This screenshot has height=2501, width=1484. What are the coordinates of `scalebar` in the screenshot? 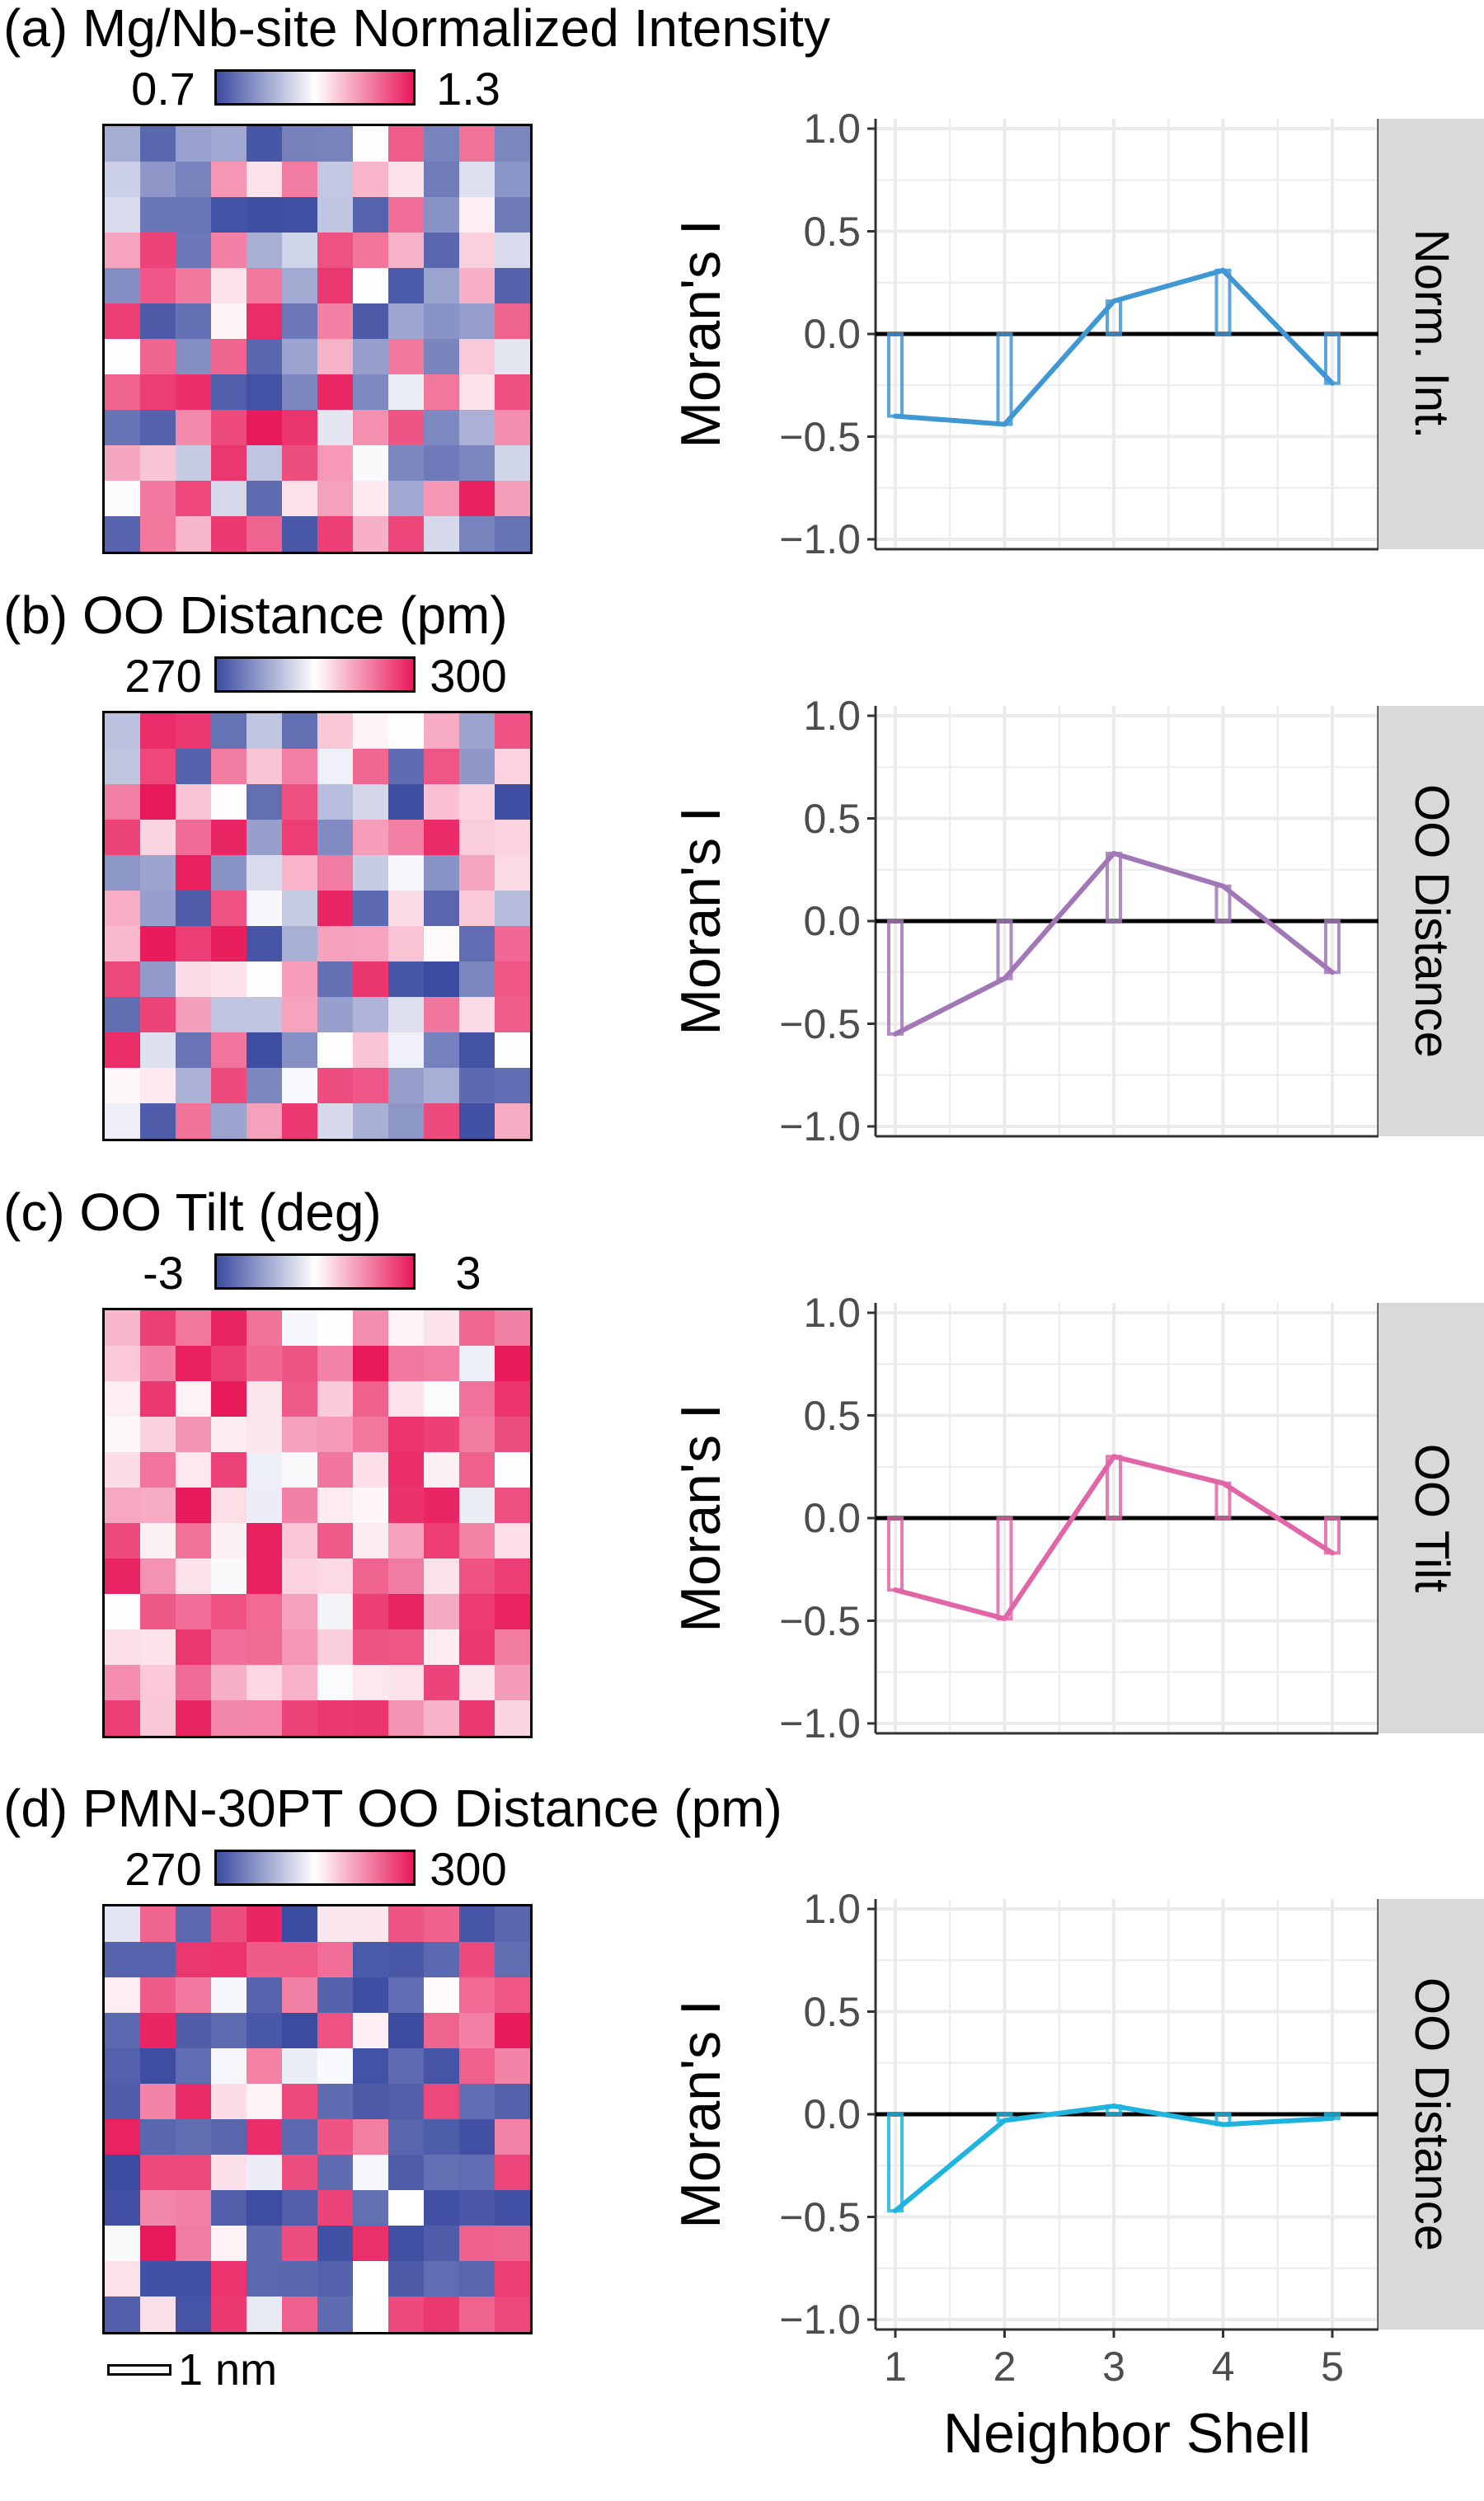 It's located at (139, 2370).